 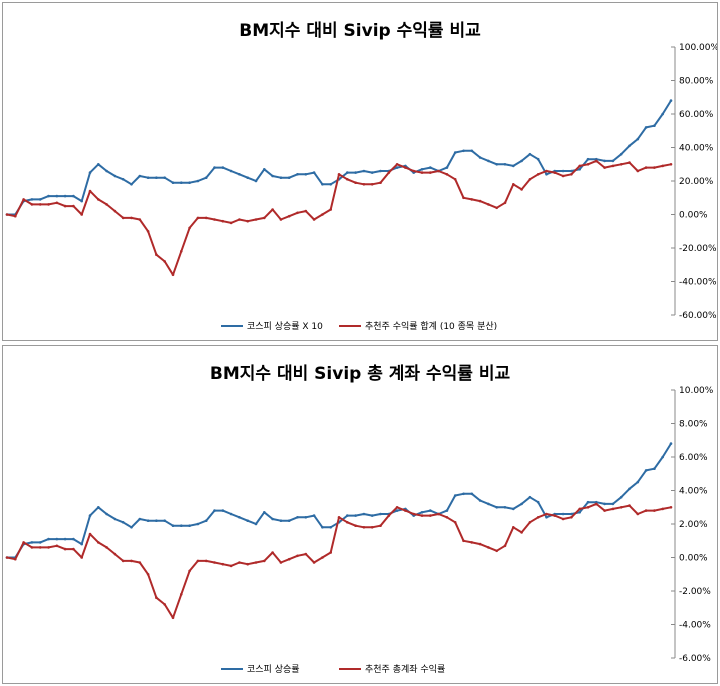 I want to click on y-tick-label: -6.00%, so click(x=695, y=659).